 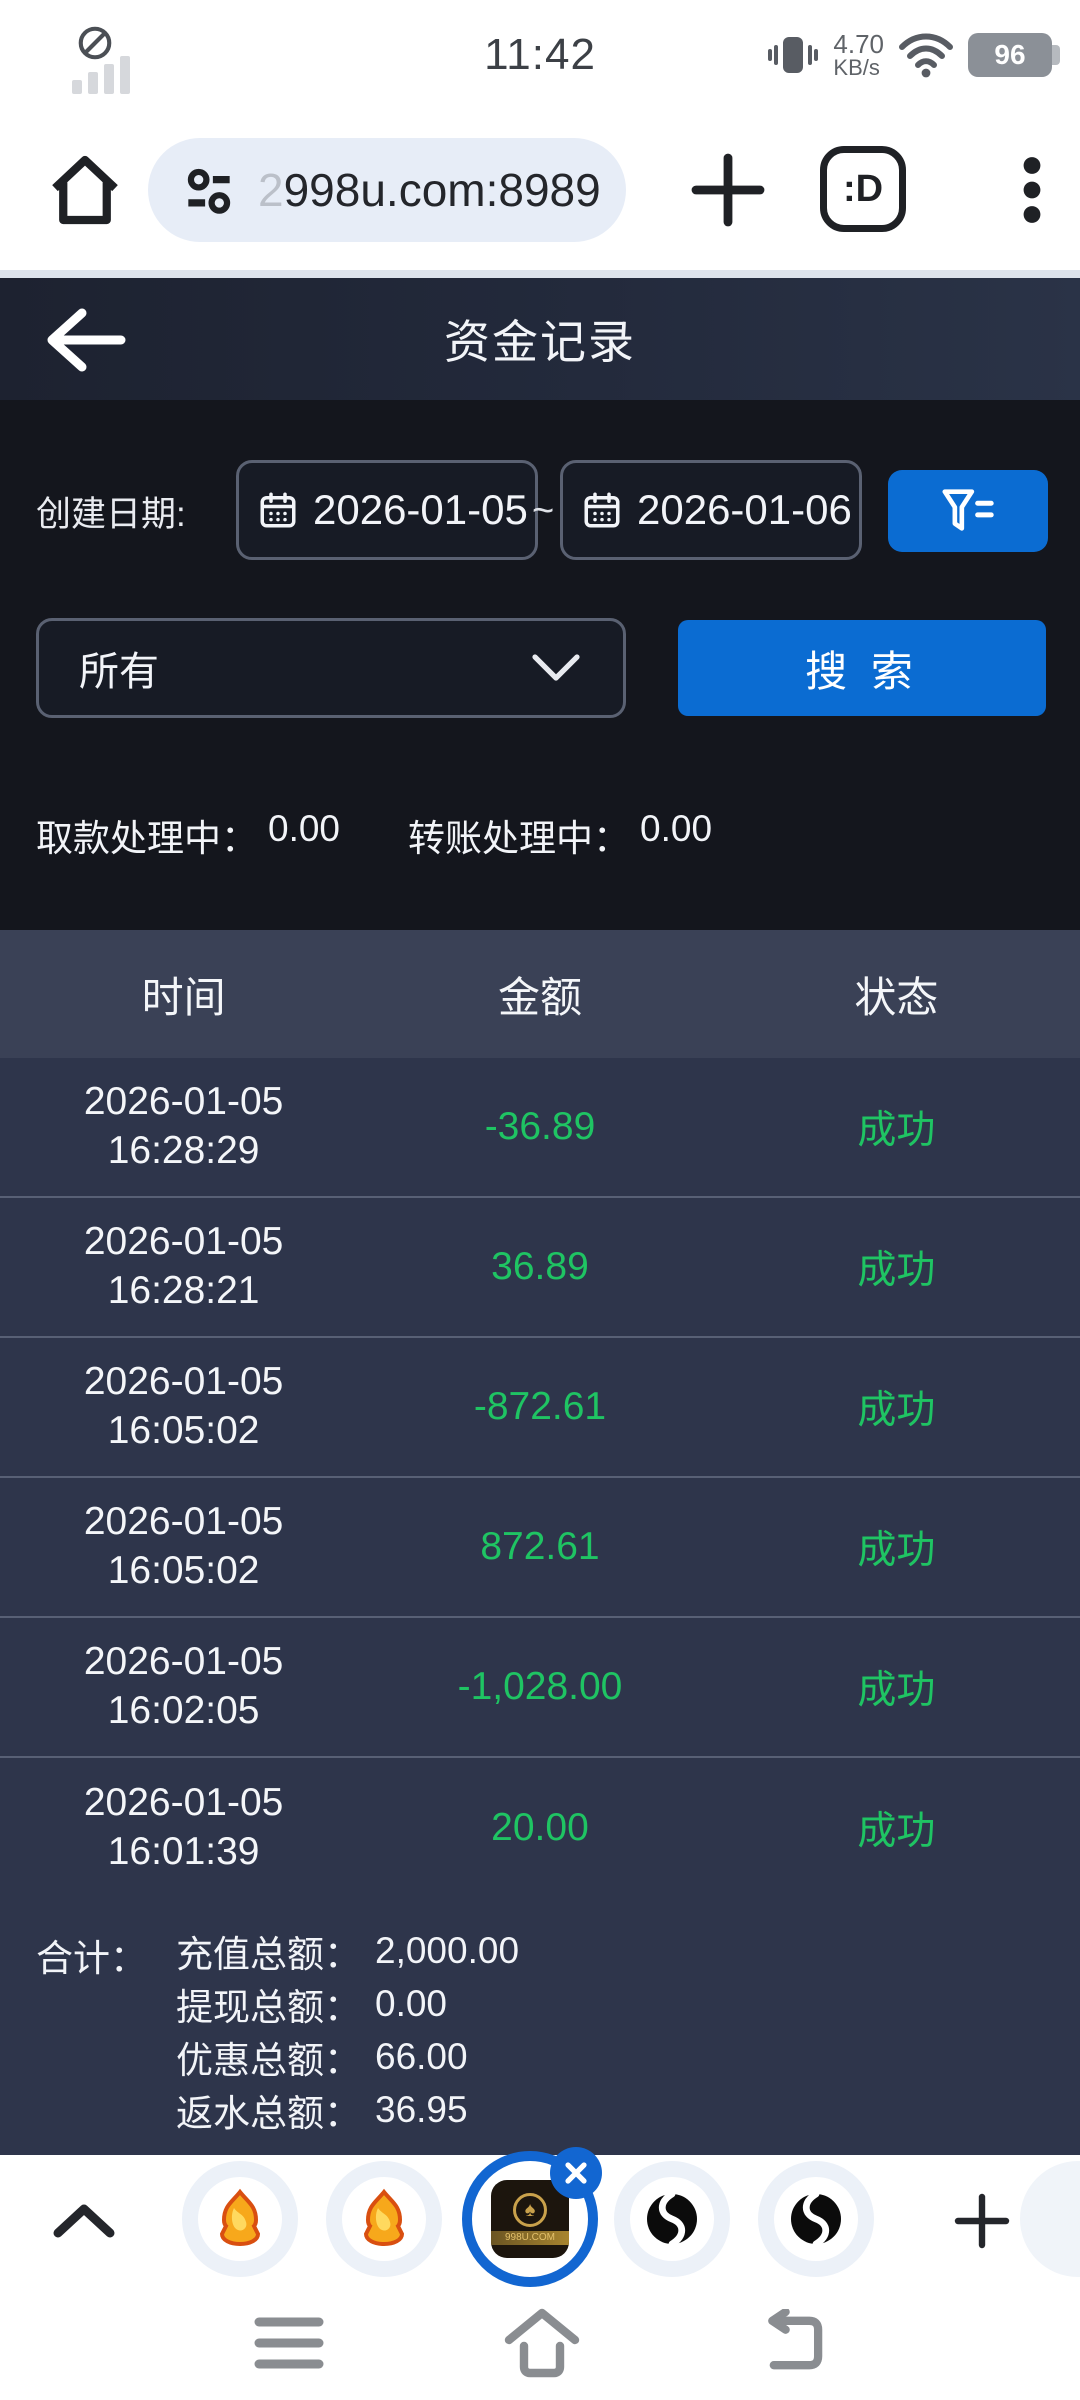 I want to click on status-time: 11:42, so click(x=540, y=54).